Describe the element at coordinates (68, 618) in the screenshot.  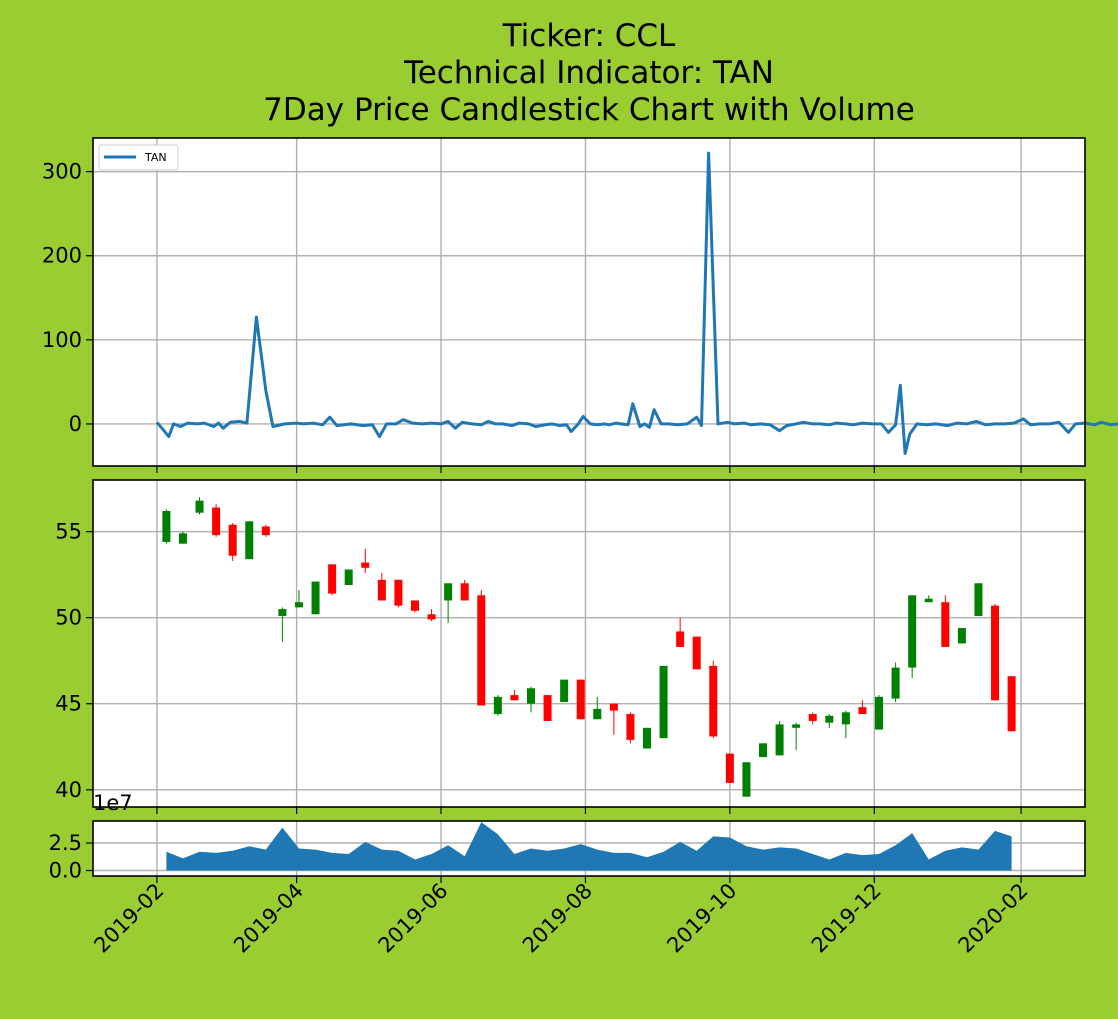
I see `price-y-tick-label: 50` at that location.